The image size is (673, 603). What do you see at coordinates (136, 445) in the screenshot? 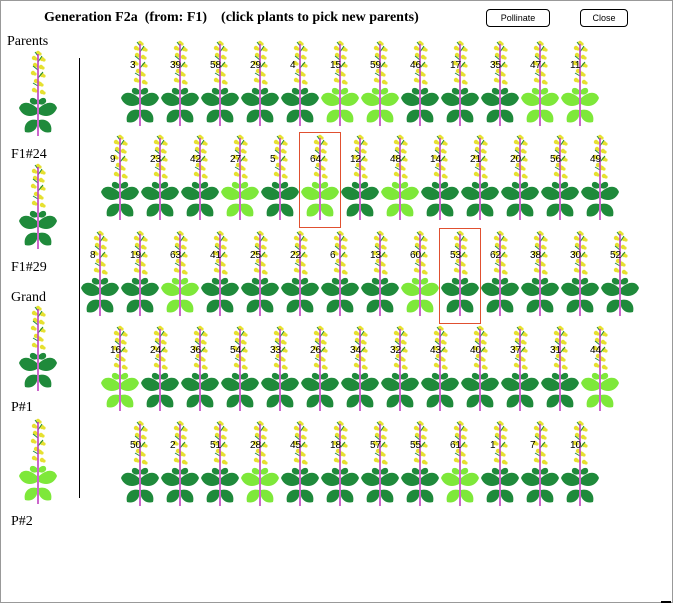
I see `plant-number-label: 50` at bounding box center [136, 445].